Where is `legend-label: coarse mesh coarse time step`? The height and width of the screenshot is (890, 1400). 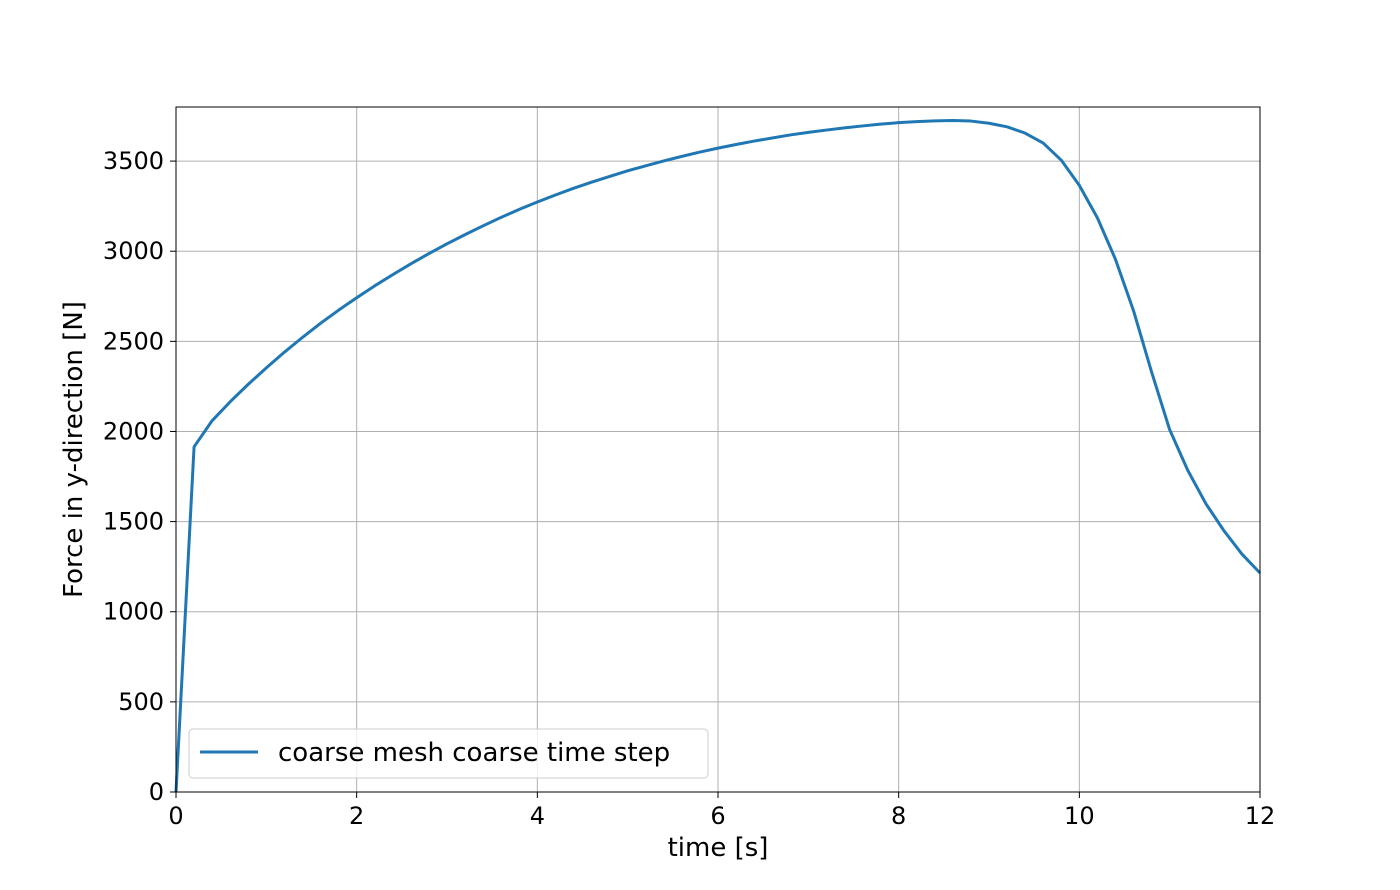
legend-label: coarse mesh coarse time step is located at coordinates (474, 753).